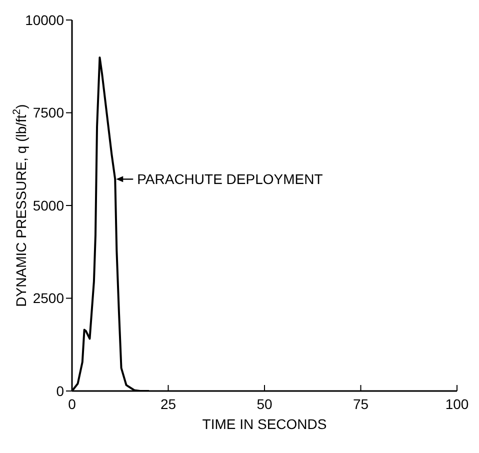 This screenshot has height=453, width=479. What do you see at coordinates (264, 424) in the screenshot?
I see `x-axis-title: TIME IN SECONDS` at bounding box center [264, 424].